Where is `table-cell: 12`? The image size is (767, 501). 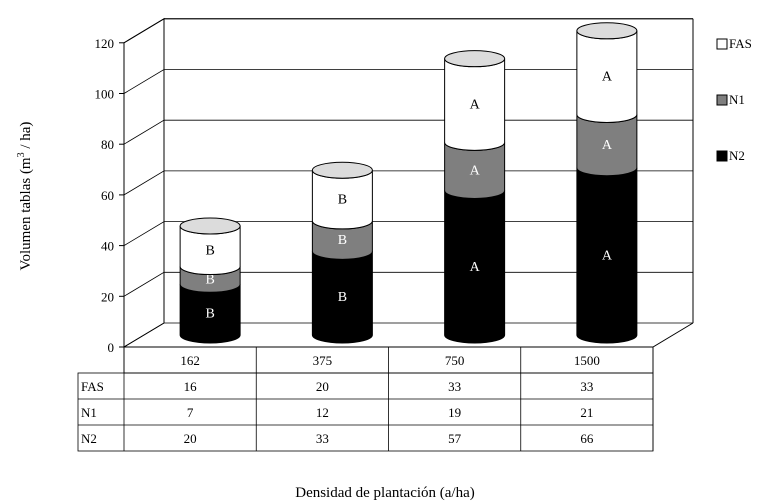 table-cell: 12 is located at coordinates (322, 412).